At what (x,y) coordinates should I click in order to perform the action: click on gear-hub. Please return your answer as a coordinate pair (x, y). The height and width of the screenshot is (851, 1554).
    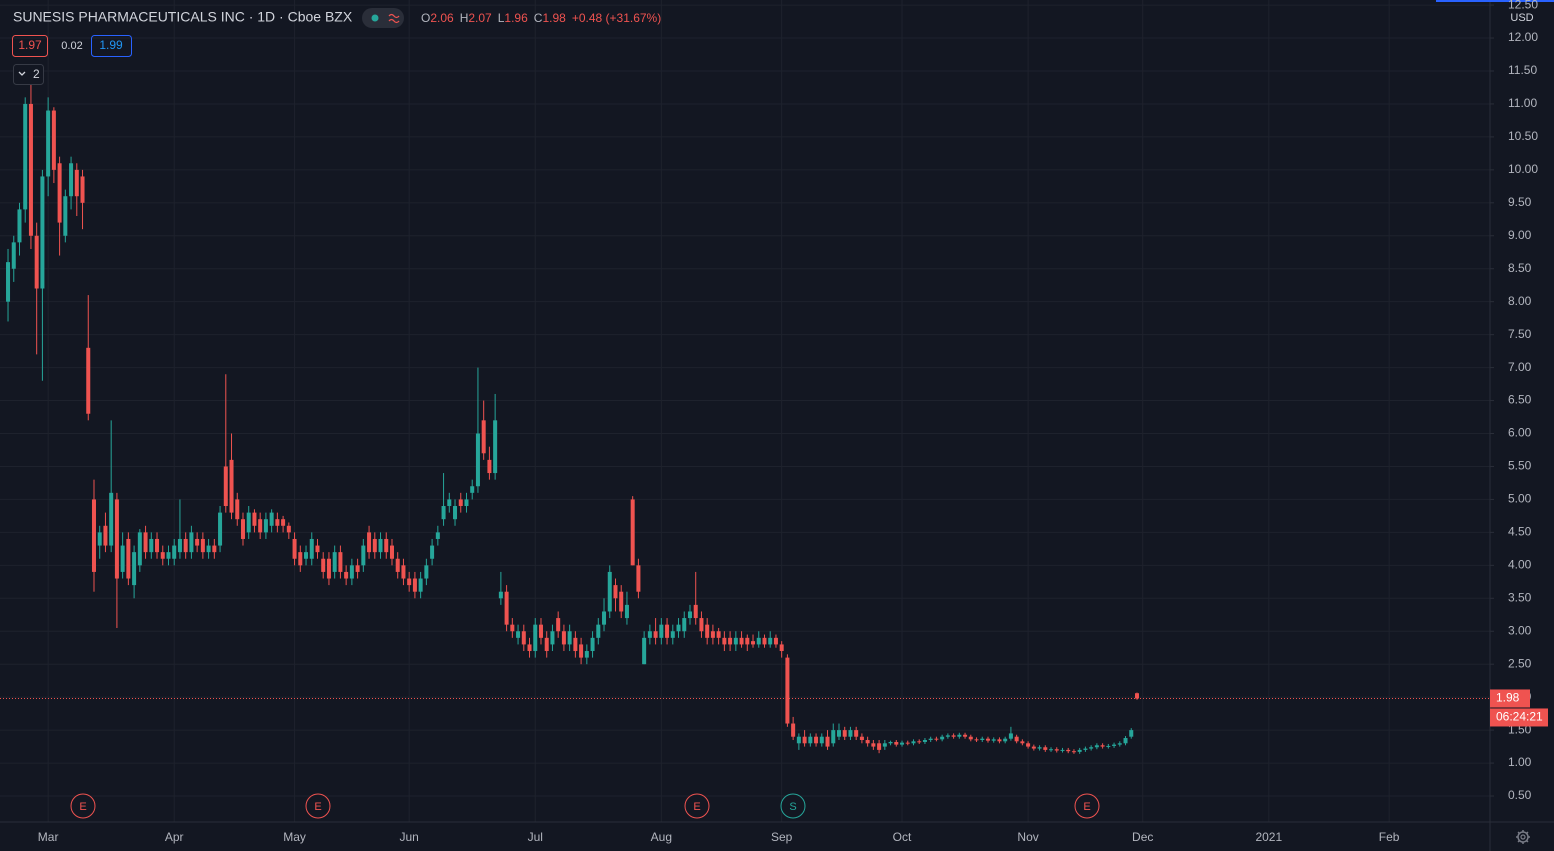
    Looking at the image, I should click on (1523, 837).